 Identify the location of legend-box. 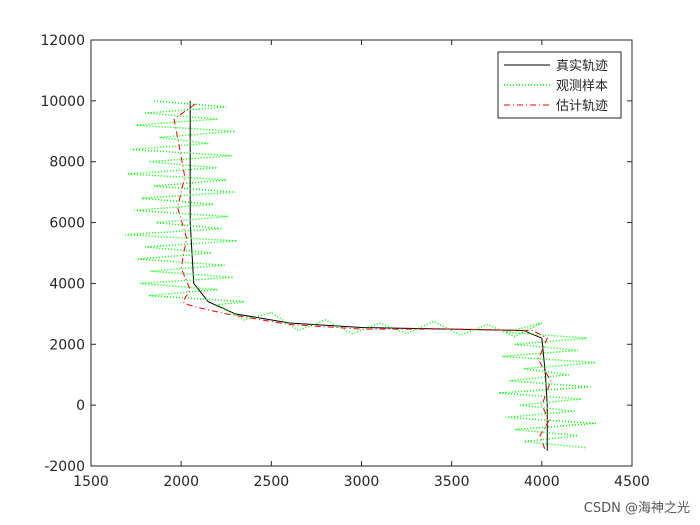
(559, 85).